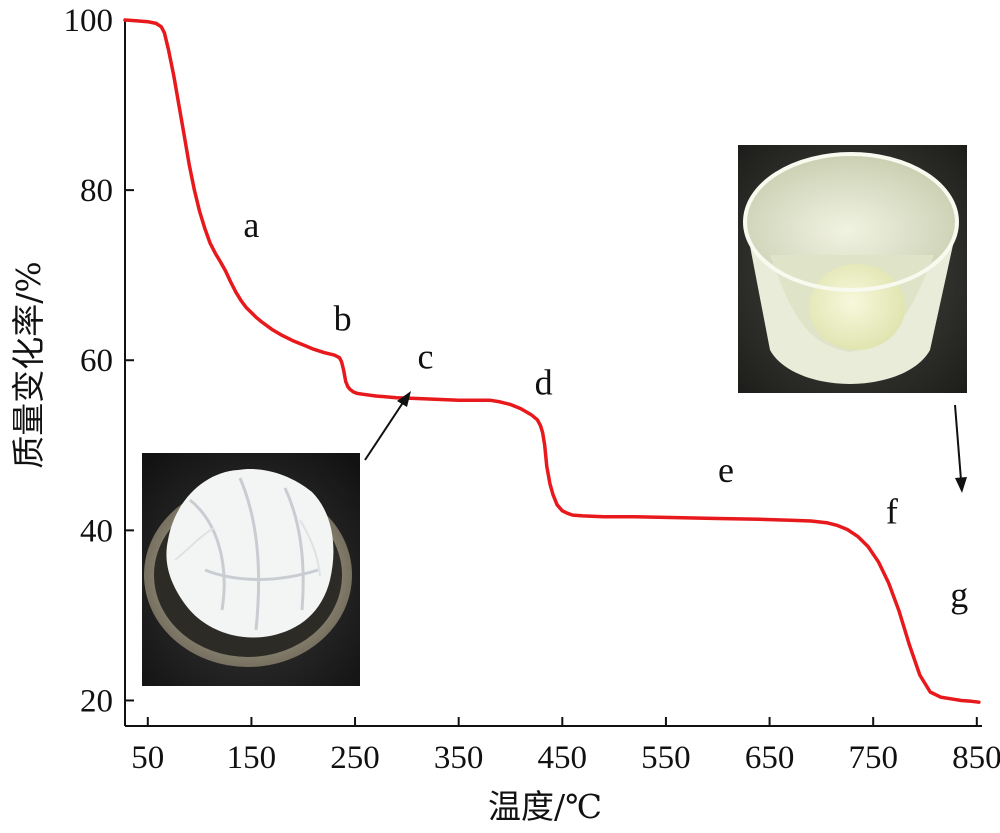 Image resolution: width=1000 pixels, height=833 pixels. Describe the element at coordinates (96, 191) in the screenshot. I see `y-tick-label: 80` at that location.